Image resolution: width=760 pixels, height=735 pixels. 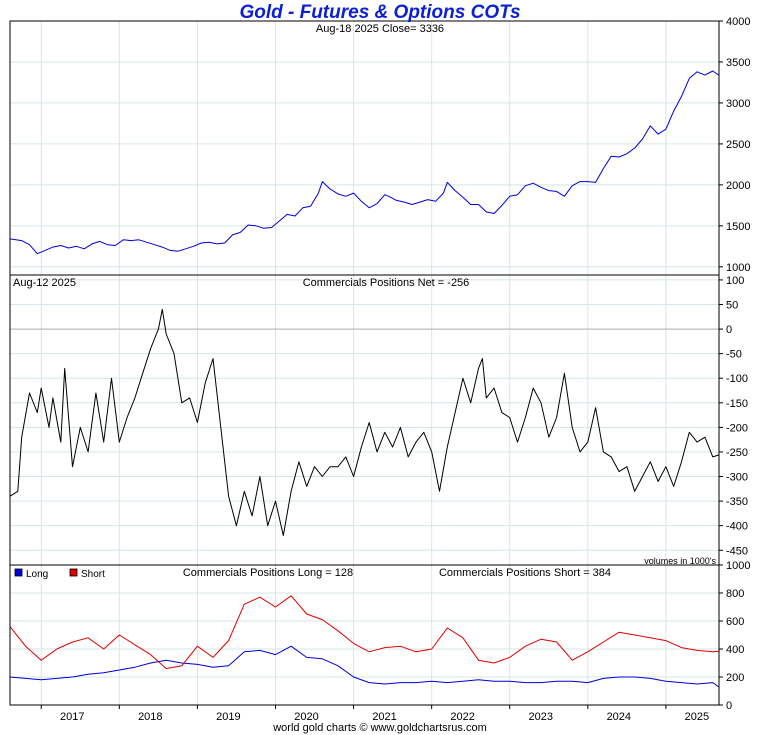 I want to click on y-tick-label: -150, so click(x=737, y=404).